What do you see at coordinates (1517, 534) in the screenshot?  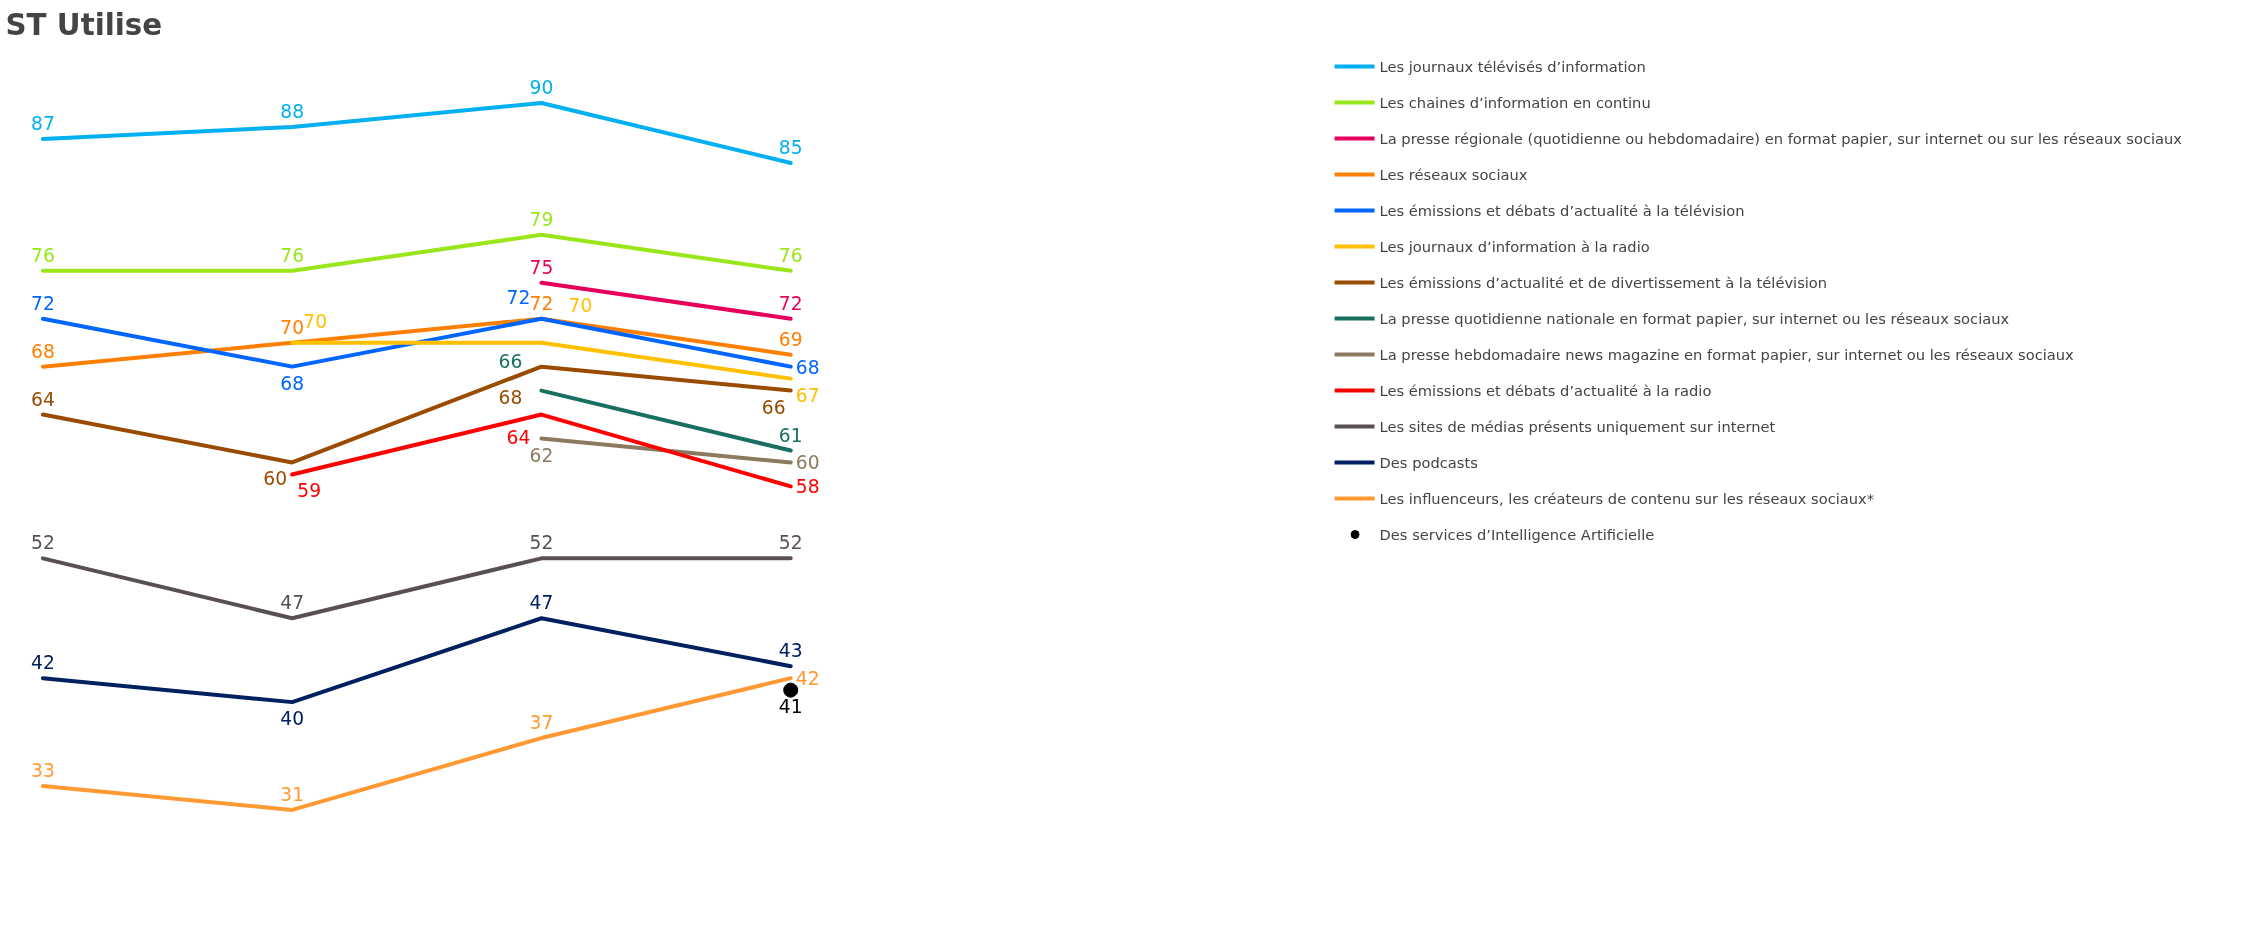 I see `legend-label: Des services d’Intelligence Artificielle` at bounding box center [1517, 534].